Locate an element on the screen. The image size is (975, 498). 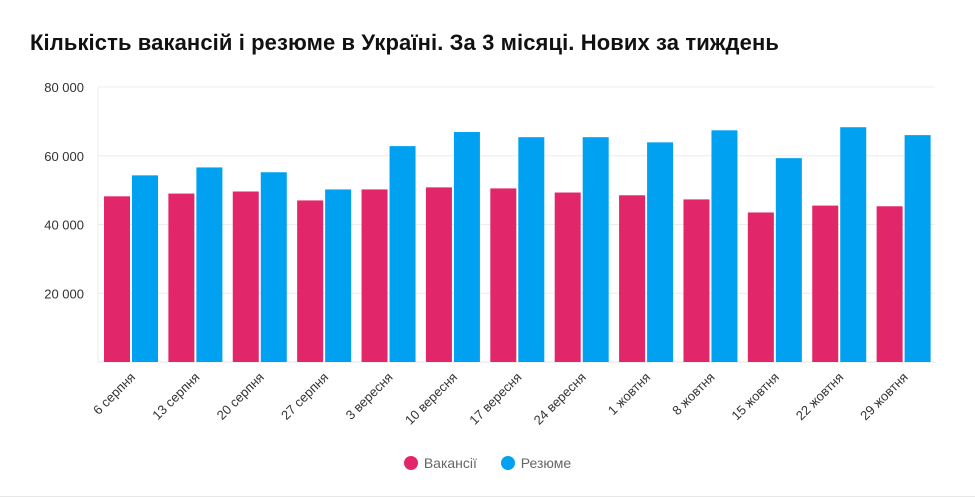
x-tick-label: 27 серпня is located at coordinates (304, 396).